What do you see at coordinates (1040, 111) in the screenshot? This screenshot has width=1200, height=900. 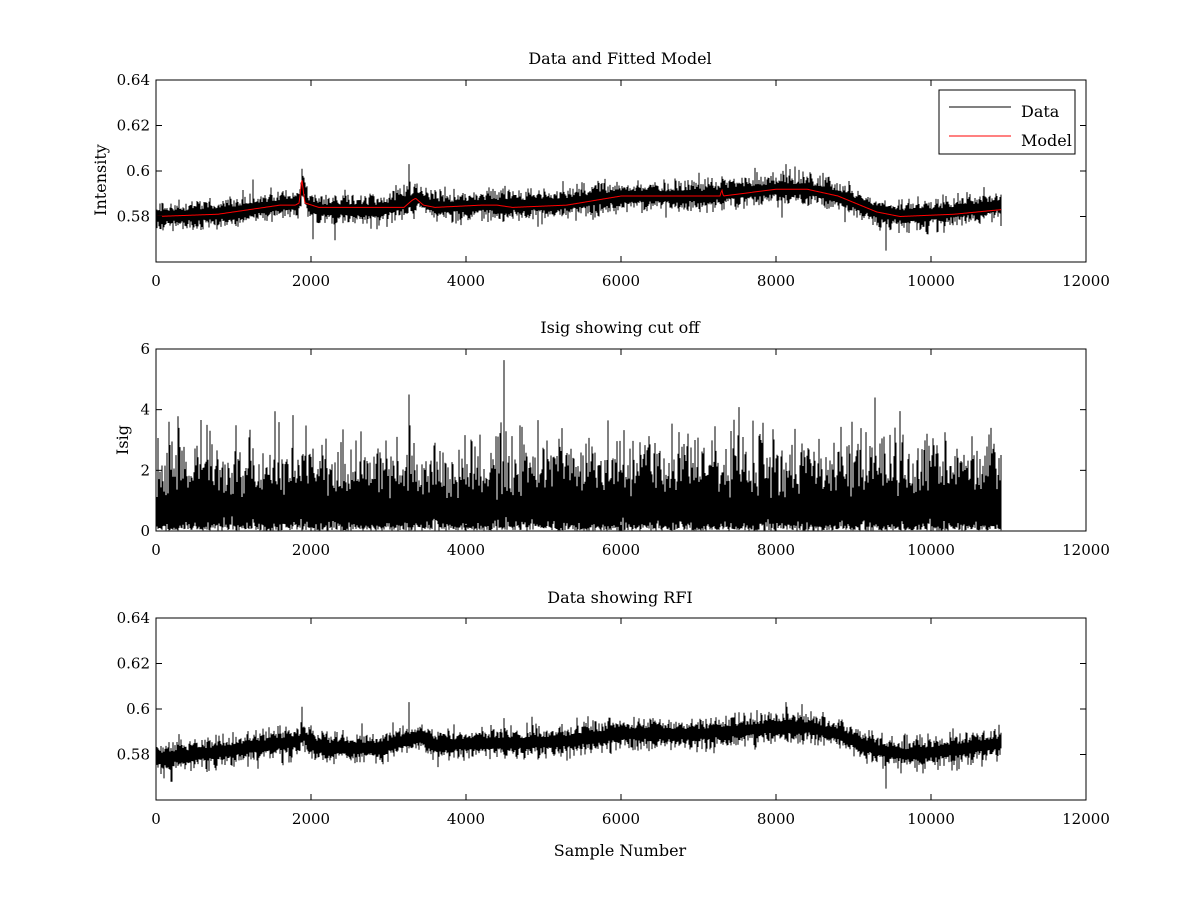 I see `legend-label-data: Data` at bounding box center [1040, 111].